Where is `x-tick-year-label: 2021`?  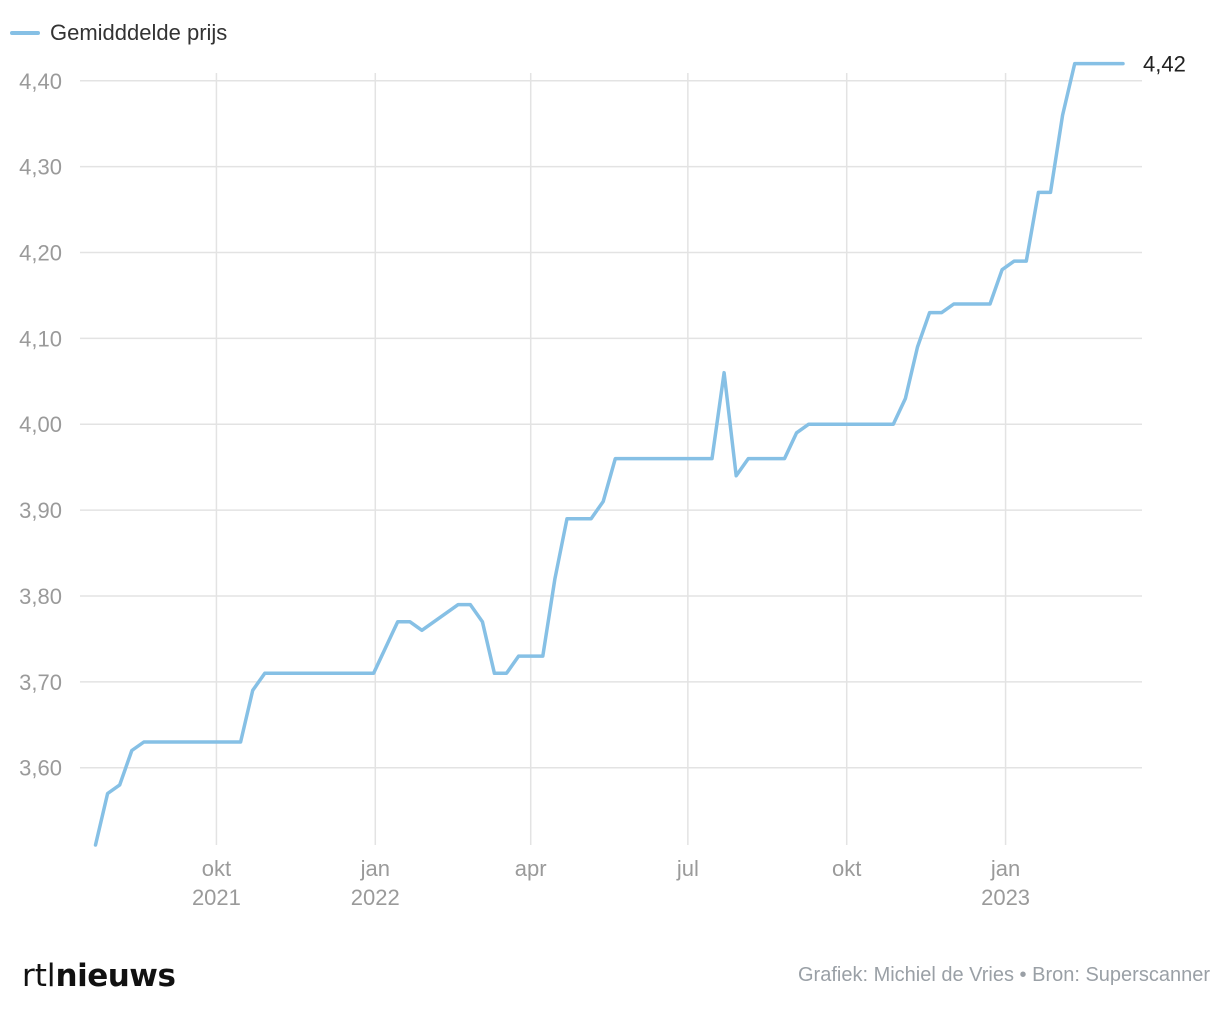
x-tick-year-label: 2021 is located at coordinates (216, 897).